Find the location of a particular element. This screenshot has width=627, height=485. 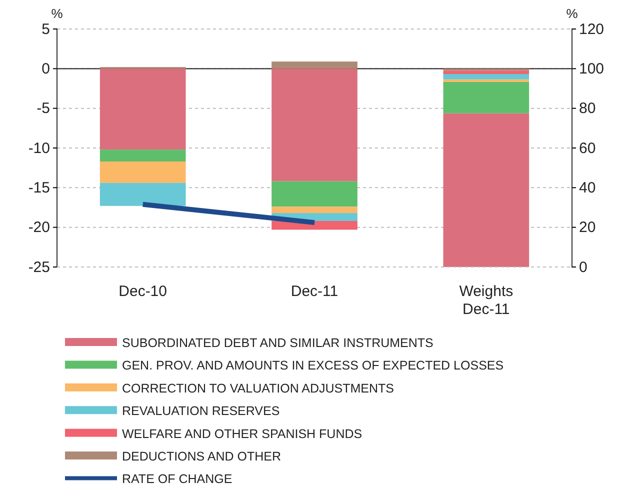

y-tick-label: -25 is located at coordinates (39, 267).